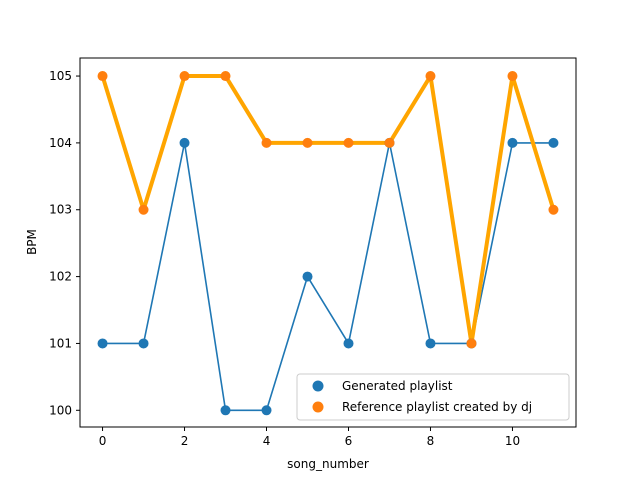  I want to click on x-tick-label: 10, so click(512, 441).